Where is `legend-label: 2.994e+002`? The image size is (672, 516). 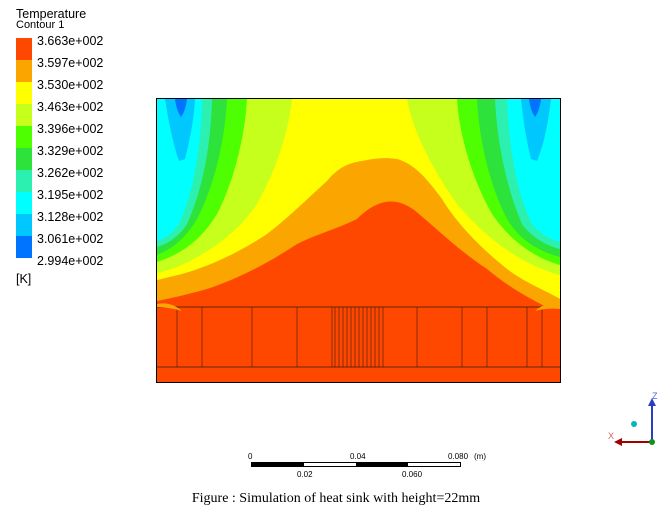 legend-label: 2.994e+002 is located at coordinates (70, 261).